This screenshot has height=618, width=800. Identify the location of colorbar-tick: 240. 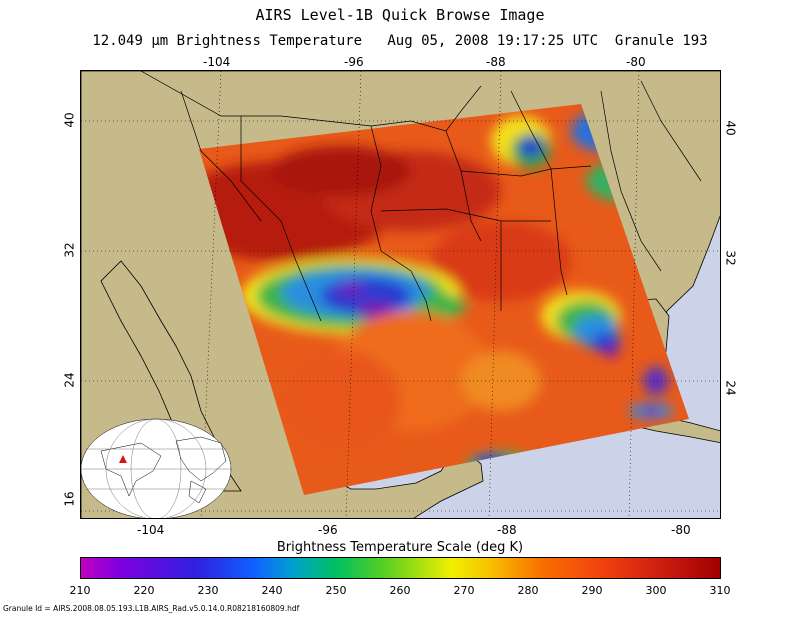
(272, 590).